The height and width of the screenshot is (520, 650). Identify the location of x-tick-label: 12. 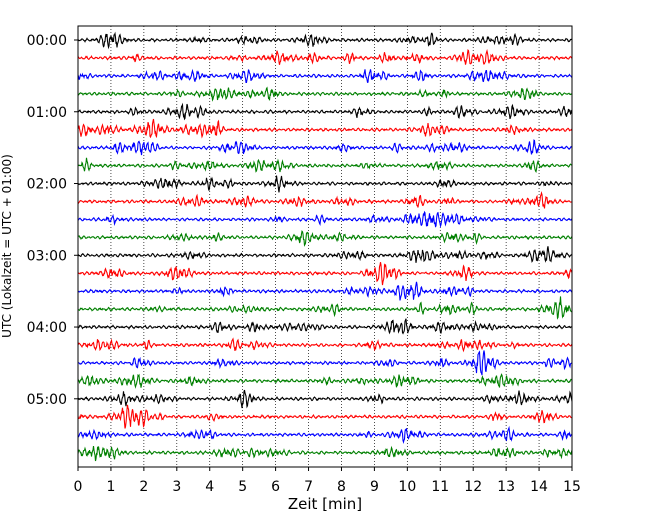
(473, 487).